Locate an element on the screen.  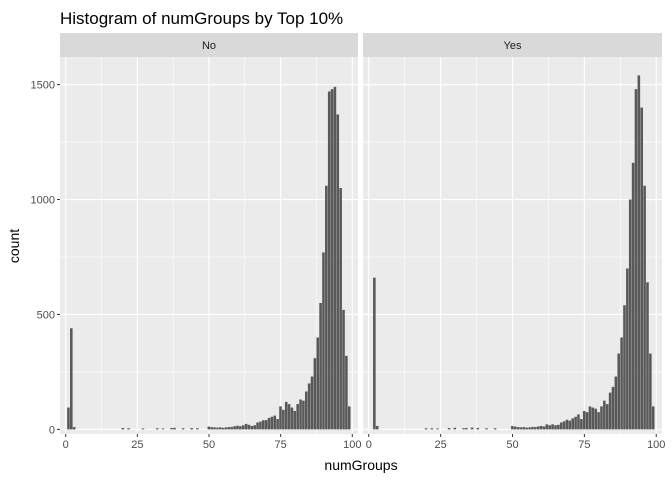
facet-strip-label: Yes is located at coordinates (513, 46).